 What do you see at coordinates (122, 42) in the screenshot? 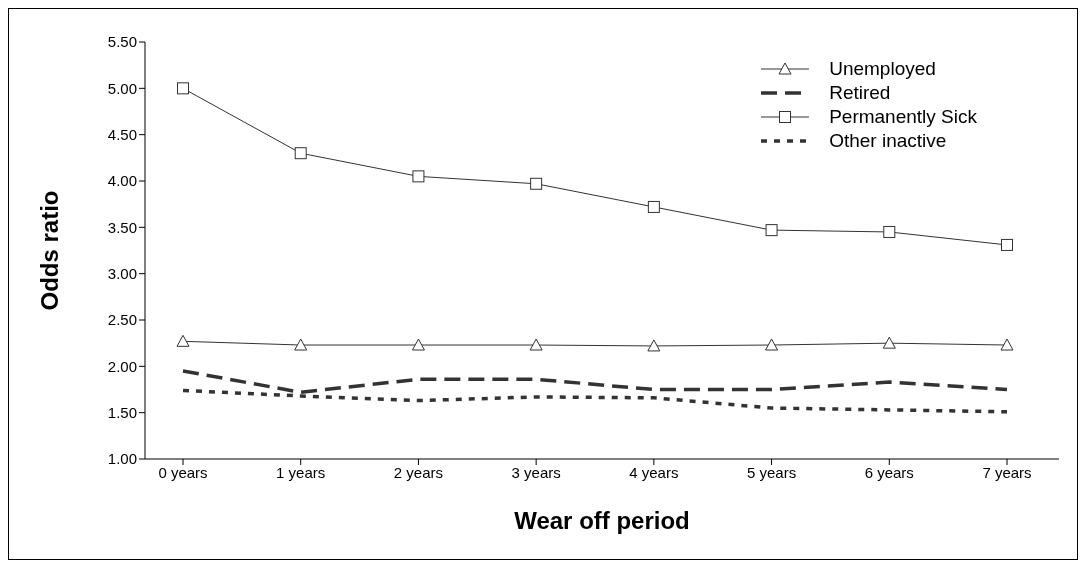
I see `y-tick-label: 5.50` at bounding box center [122, 42].